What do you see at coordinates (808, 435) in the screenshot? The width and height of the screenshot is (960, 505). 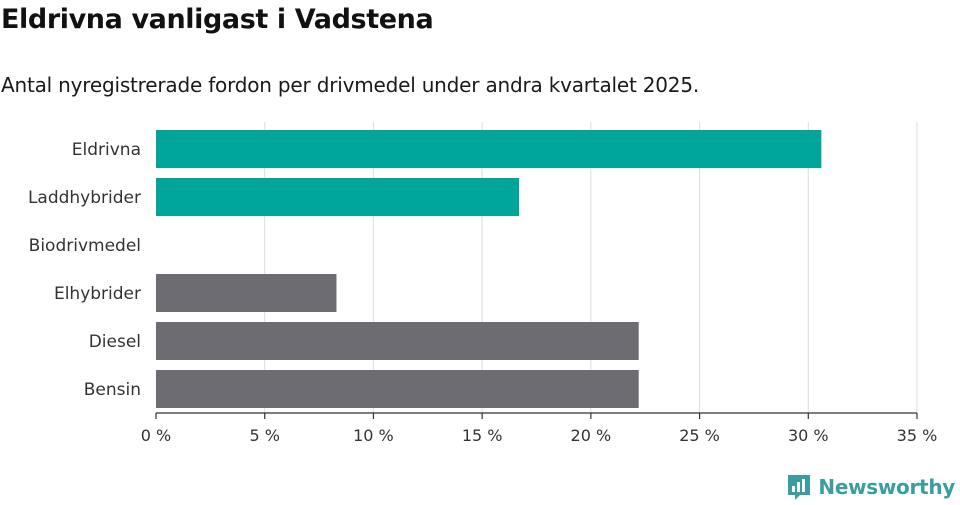 I see `x-tick-label: 30 %` at bounding box center [808, 435].